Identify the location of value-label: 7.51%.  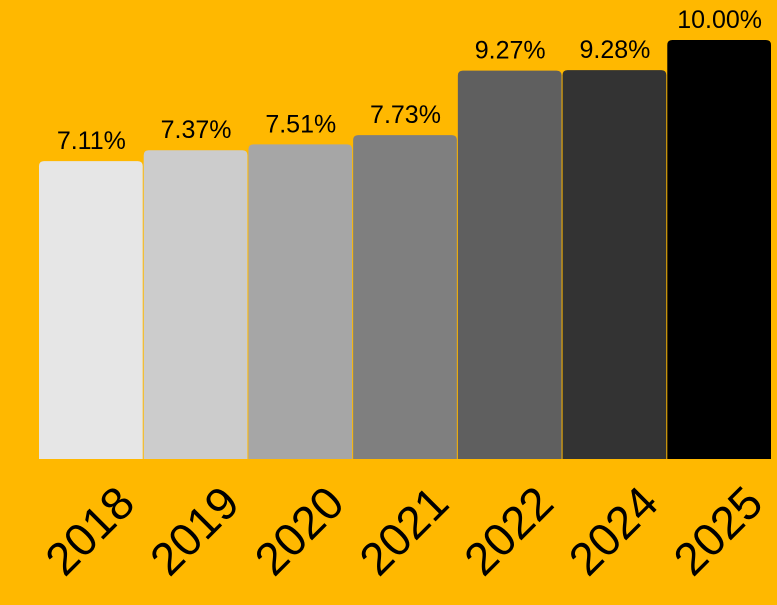
(300, 124).